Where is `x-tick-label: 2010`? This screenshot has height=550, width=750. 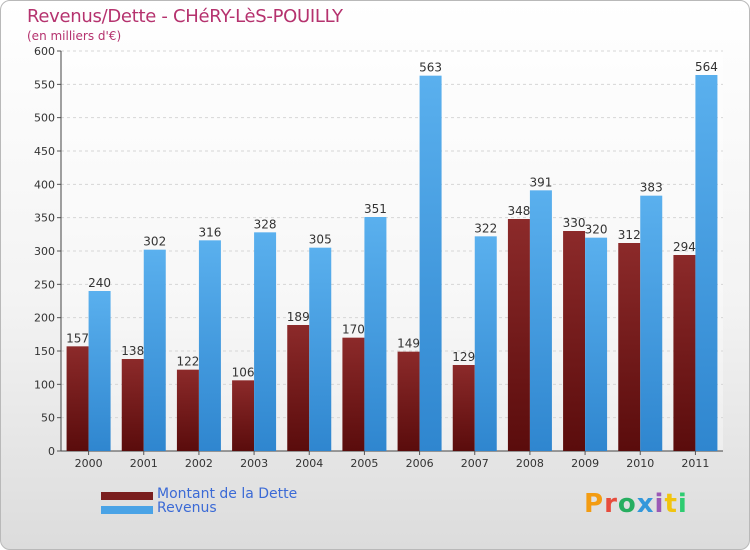 x-tick-label: 2010 is located at coordinates (640, 463).